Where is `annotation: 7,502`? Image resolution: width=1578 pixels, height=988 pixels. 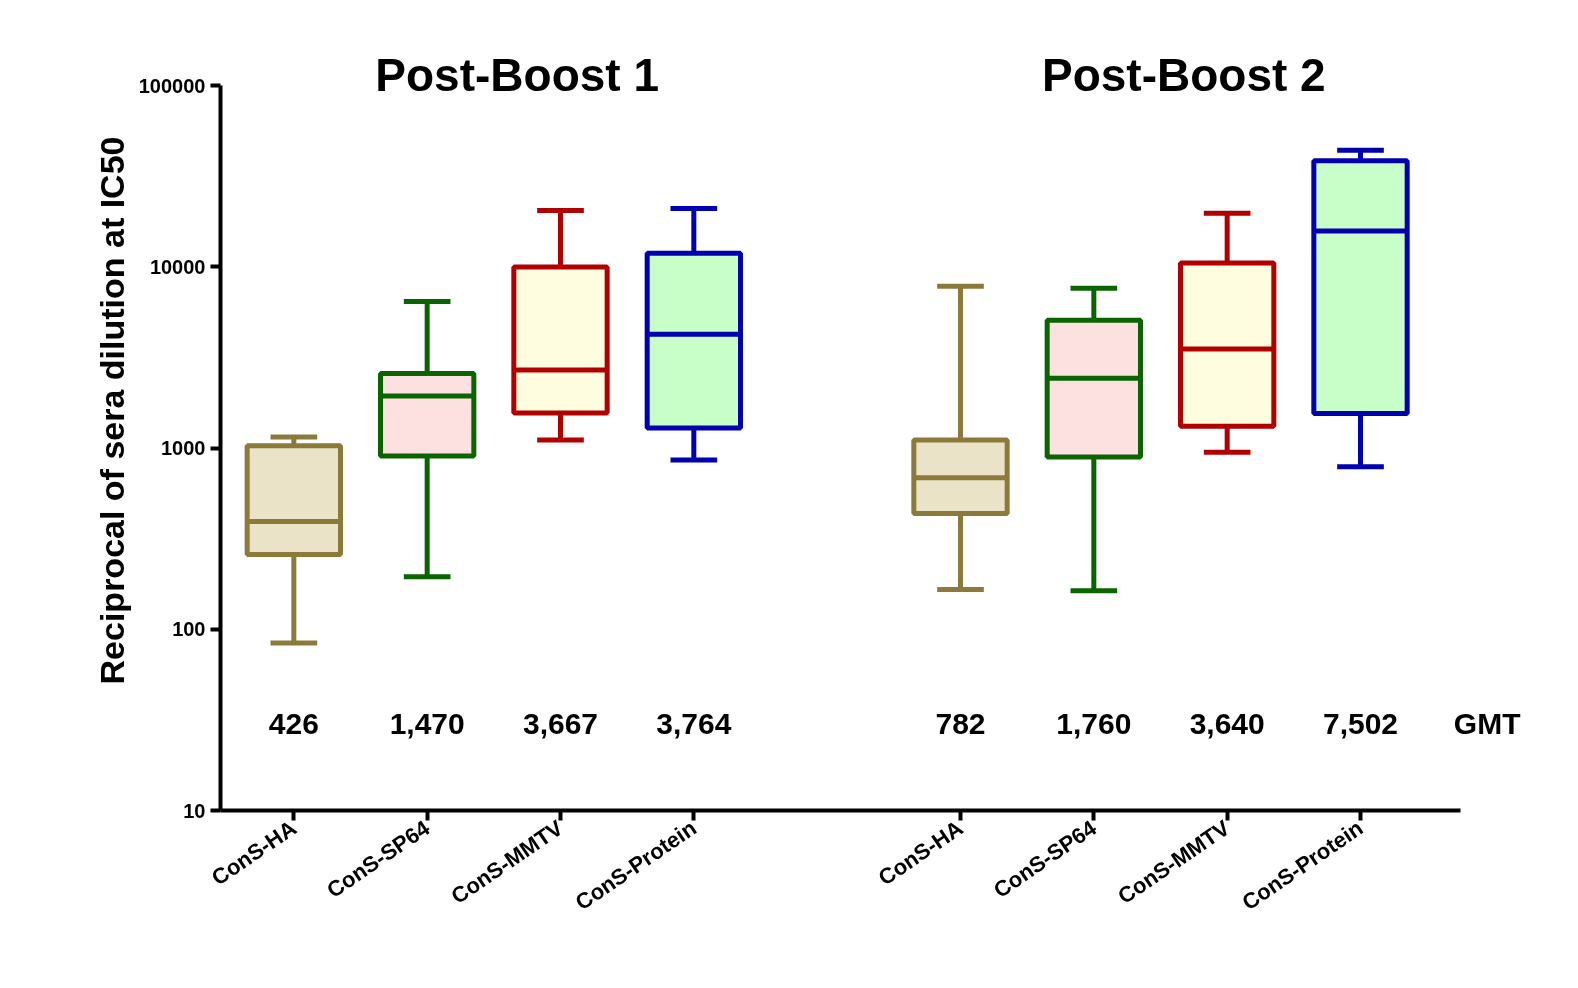 annotation: 7,502 is located at coordinates (1360, 723).